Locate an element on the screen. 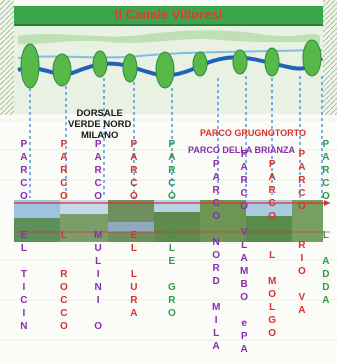 The height and width of the screenshot is (363, 337). label-dorsale: DORSALE VERDE NORD MILANO is located at coordinates (100, 124).